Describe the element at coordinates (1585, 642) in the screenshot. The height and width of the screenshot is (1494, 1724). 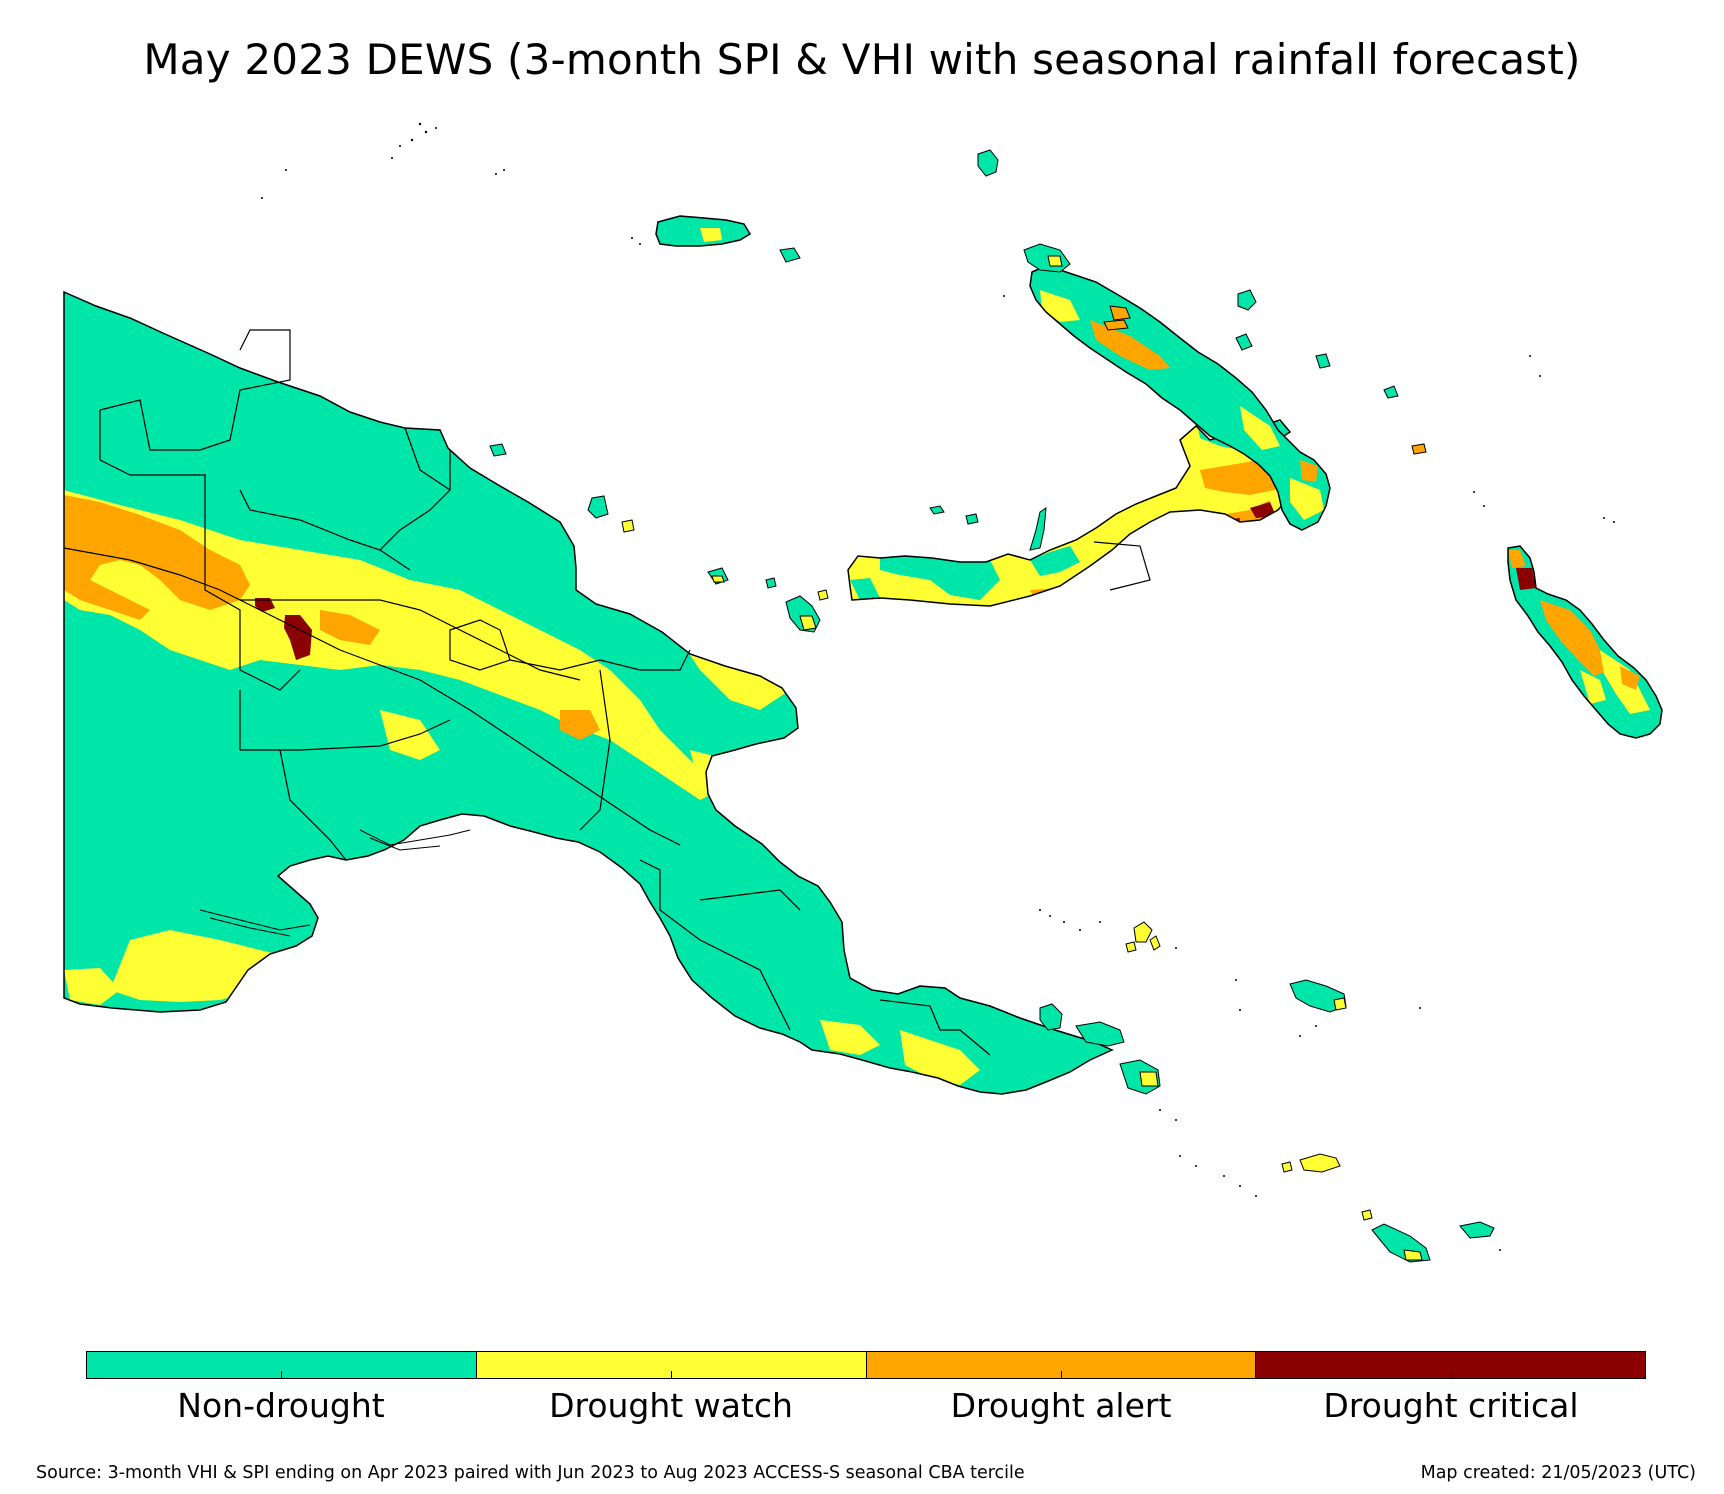
I see `bougainville-island` at that location.